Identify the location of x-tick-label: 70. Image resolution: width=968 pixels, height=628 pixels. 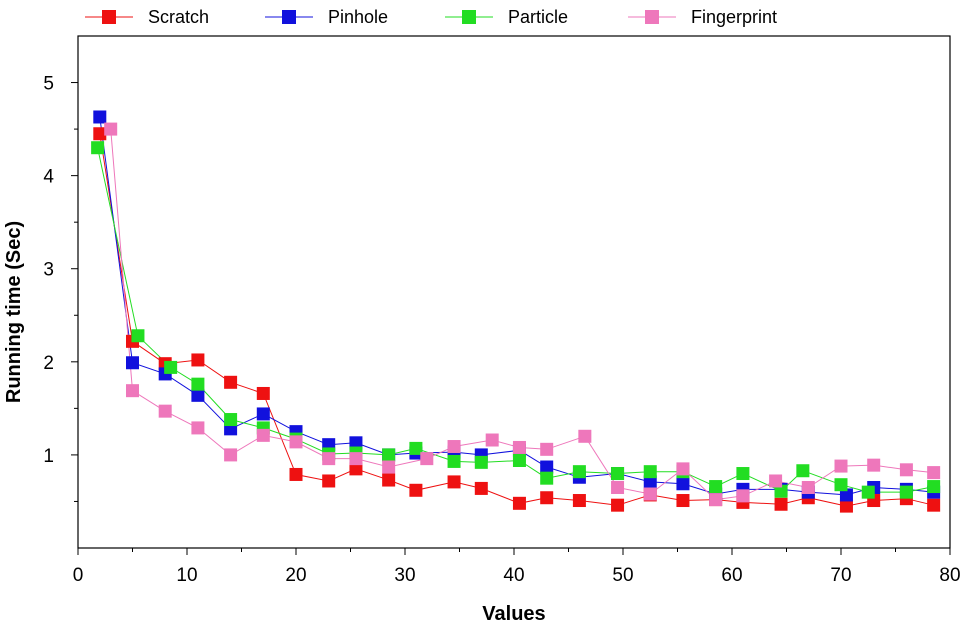
(840, 575).